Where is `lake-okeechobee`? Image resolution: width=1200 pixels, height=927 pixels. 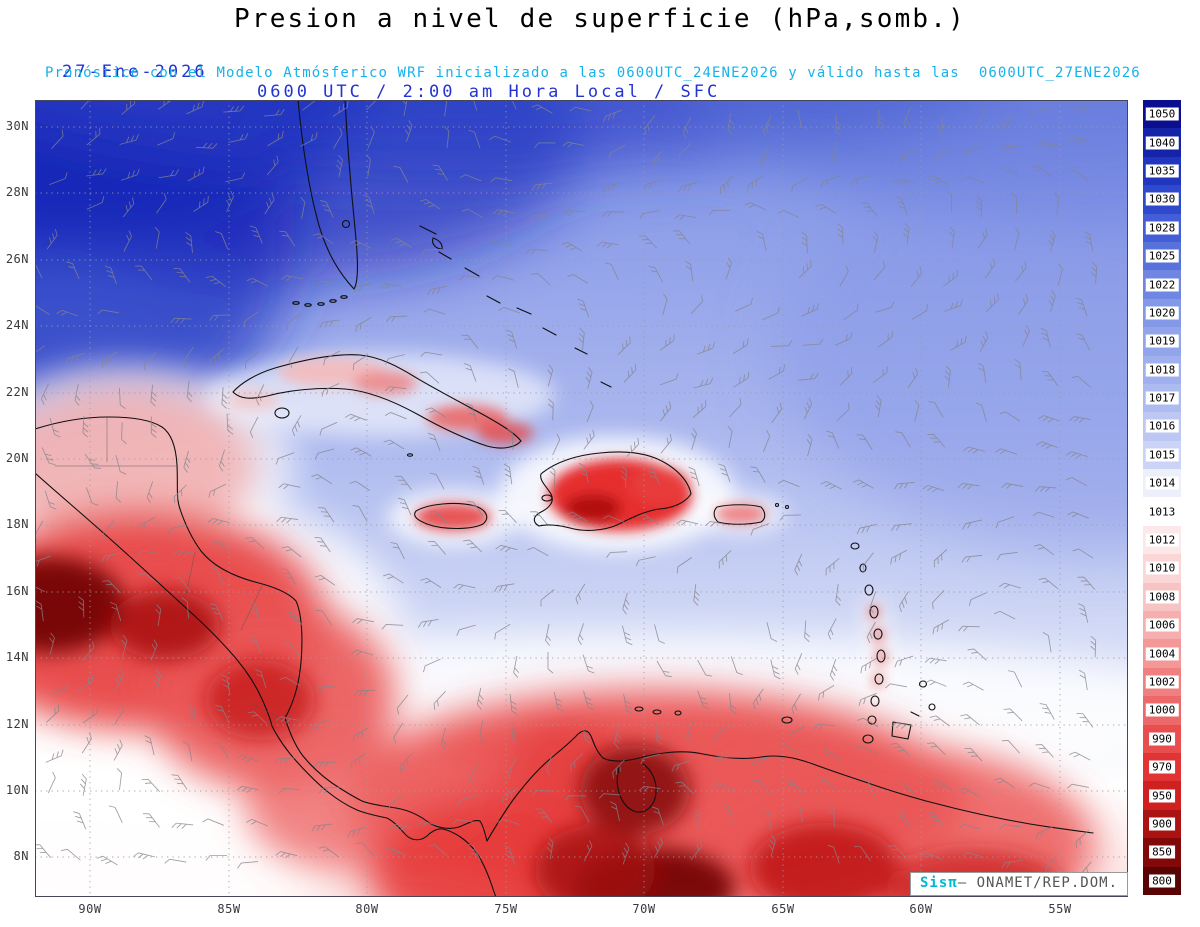
lake-okeechobee is located at coordinates (346, 224).